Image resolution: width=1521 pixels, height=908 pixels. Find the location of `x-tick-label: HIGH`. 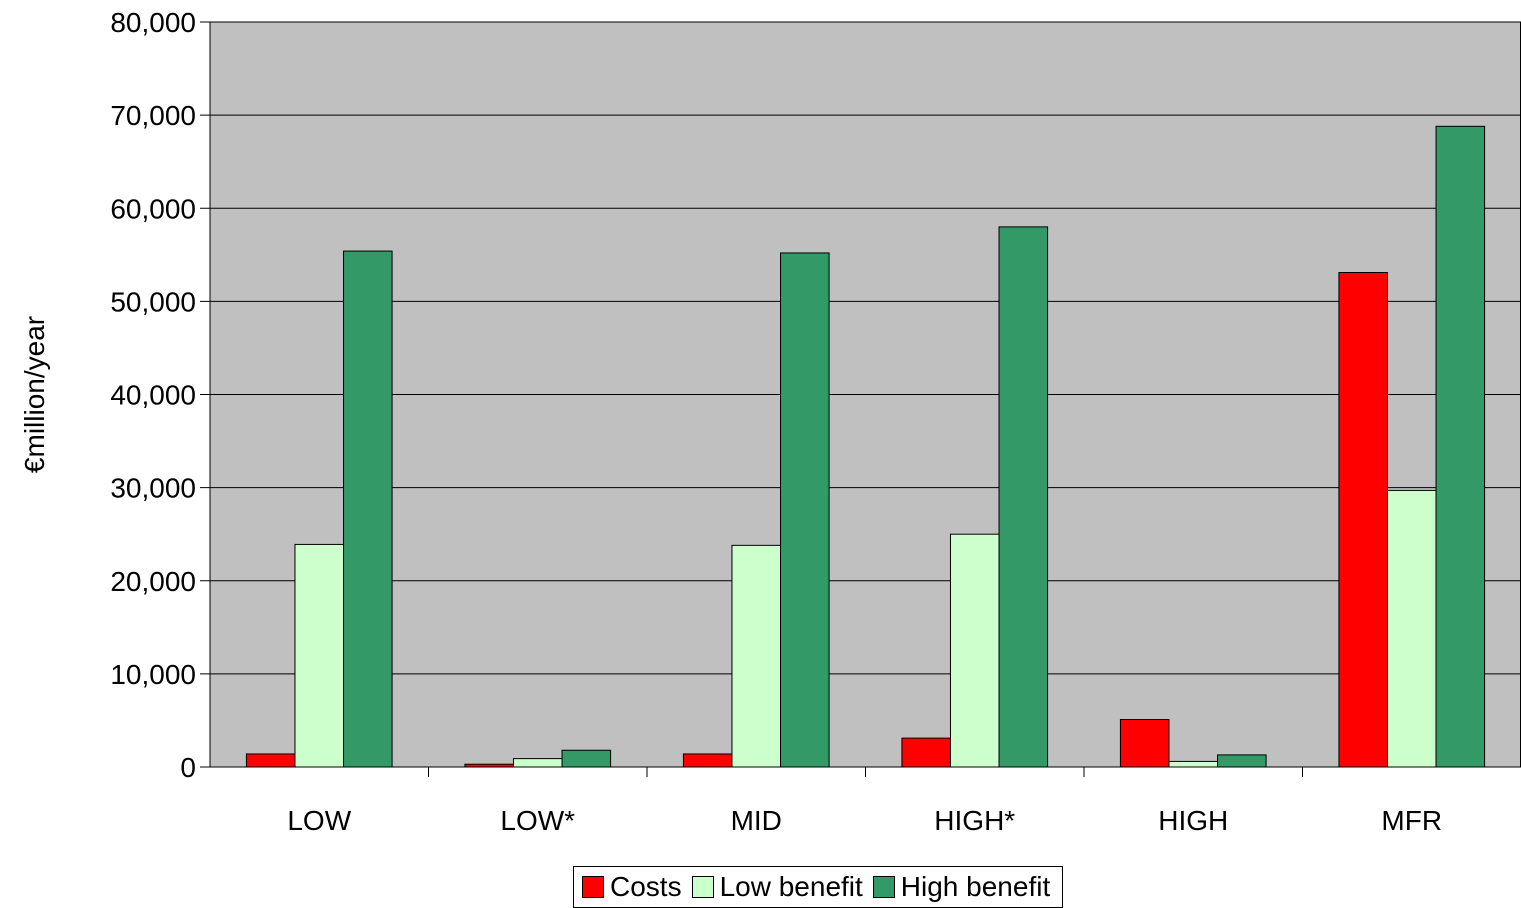

x-tick-label: HIGH is located at coordinates (1193, 820).